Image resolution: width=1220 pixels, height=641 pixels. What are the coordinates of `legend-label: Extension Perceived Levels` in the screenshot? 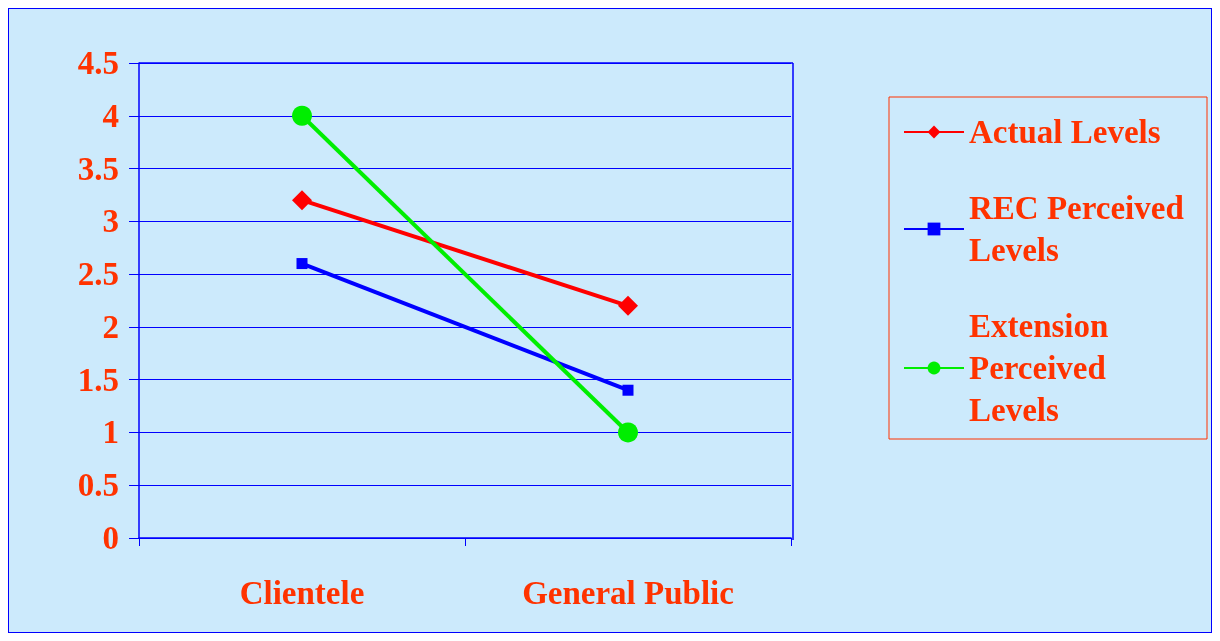 It's located at (1043, 368).